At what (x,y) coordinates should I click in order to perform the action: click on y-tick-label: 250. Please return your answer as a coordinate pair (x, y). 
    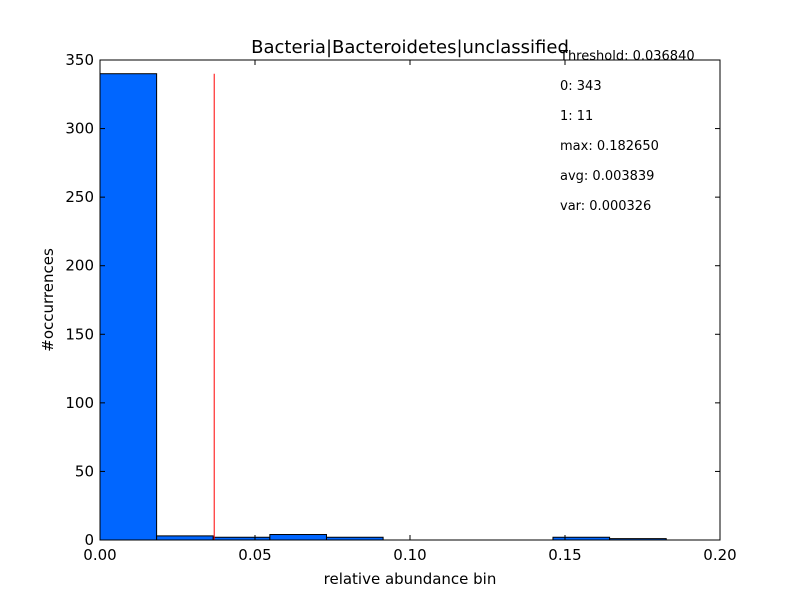
    Looking at the image, I should click on (79, 197).